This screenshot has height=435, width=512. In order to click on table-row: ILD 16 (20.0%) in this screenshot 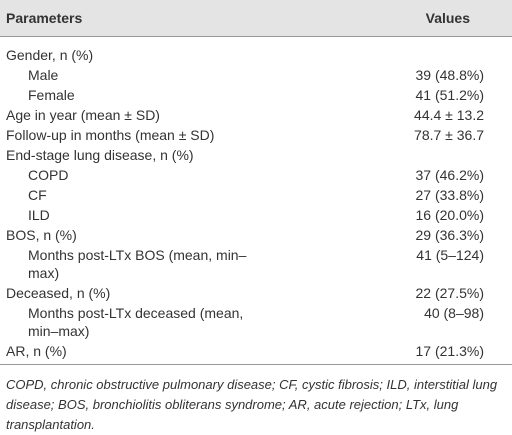, I will do `click(256, 215)`.